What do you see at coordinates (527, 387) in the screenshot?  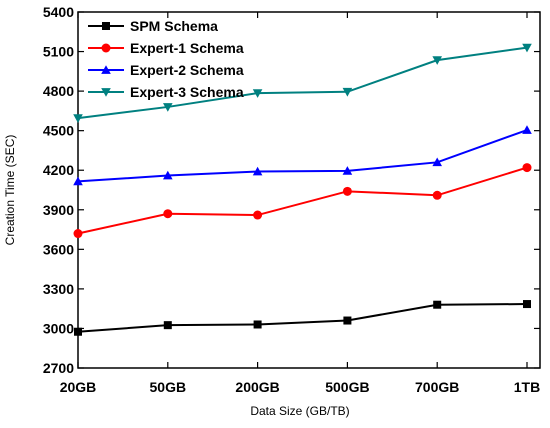 I see `x-tick-label: 1TB` at bounding box center [527, 387].